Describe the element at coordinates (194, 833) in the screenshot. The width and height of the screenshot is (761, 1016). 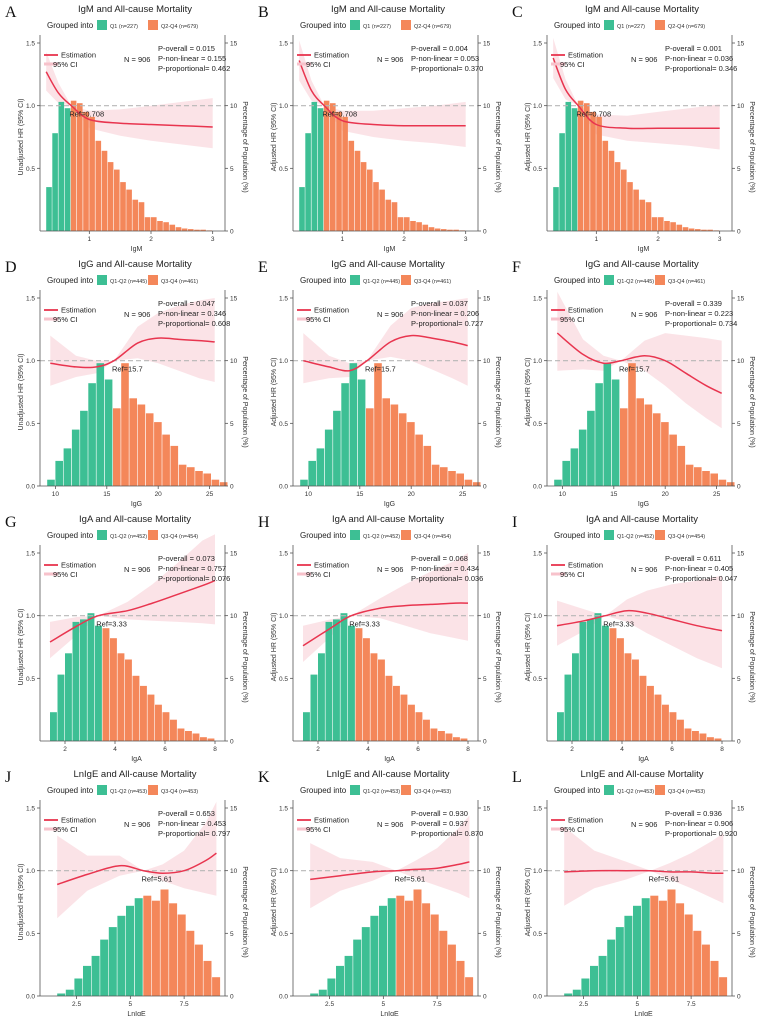
I see `p-value-2: P-proportional= 0.797` at that location.